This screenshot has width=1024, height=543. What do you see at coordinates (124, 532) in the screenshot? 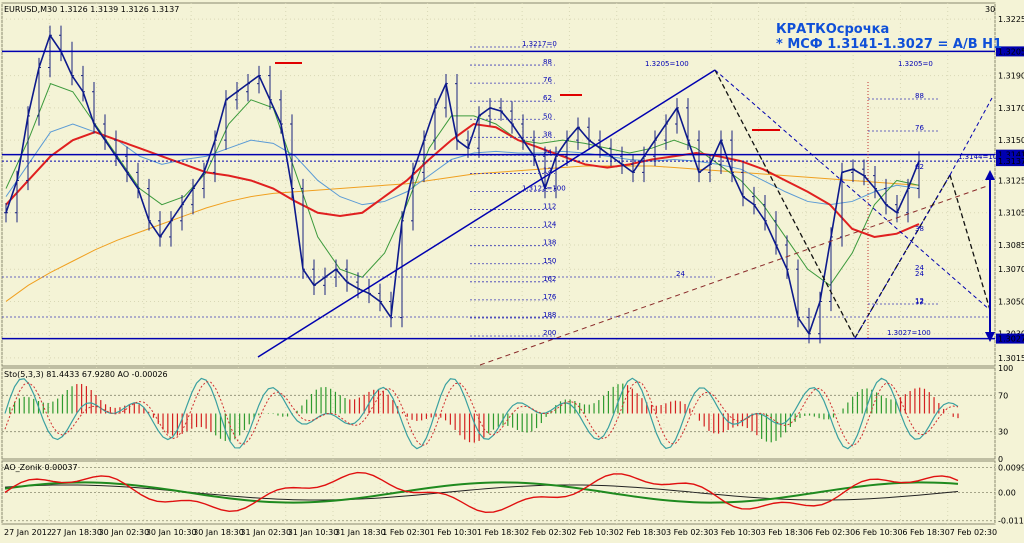
I see `x-tick-label: 30 Jan 02:30` at bounding box center [124, 532].